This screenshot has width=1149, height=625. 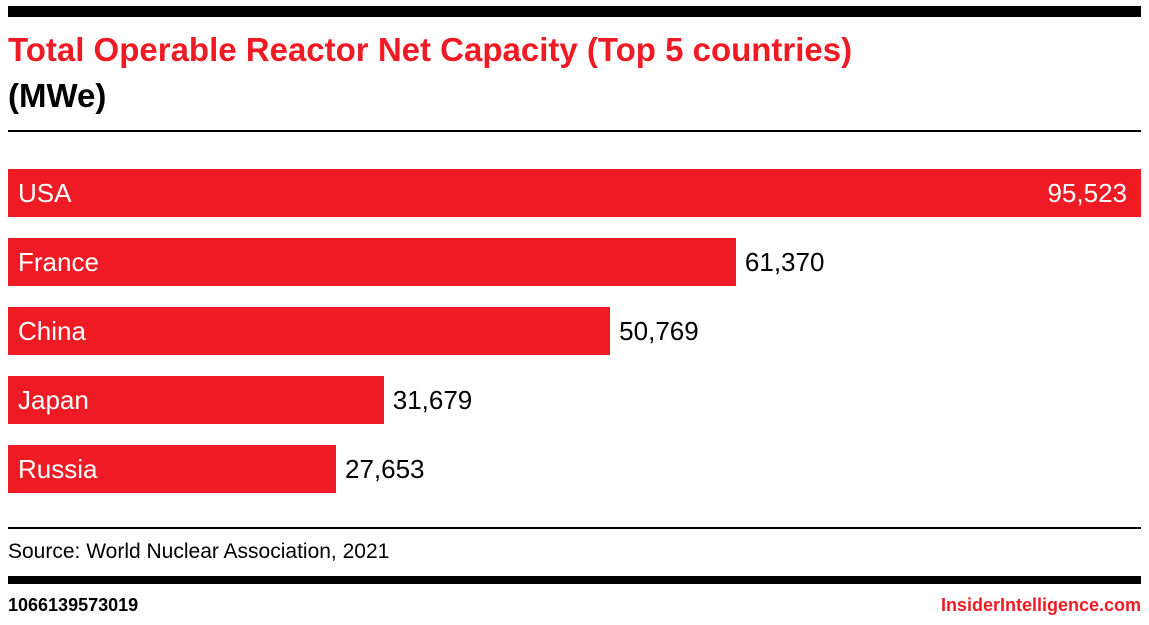 I want to click on bar-row: Japan 31,679, so click(x=574, y=400).